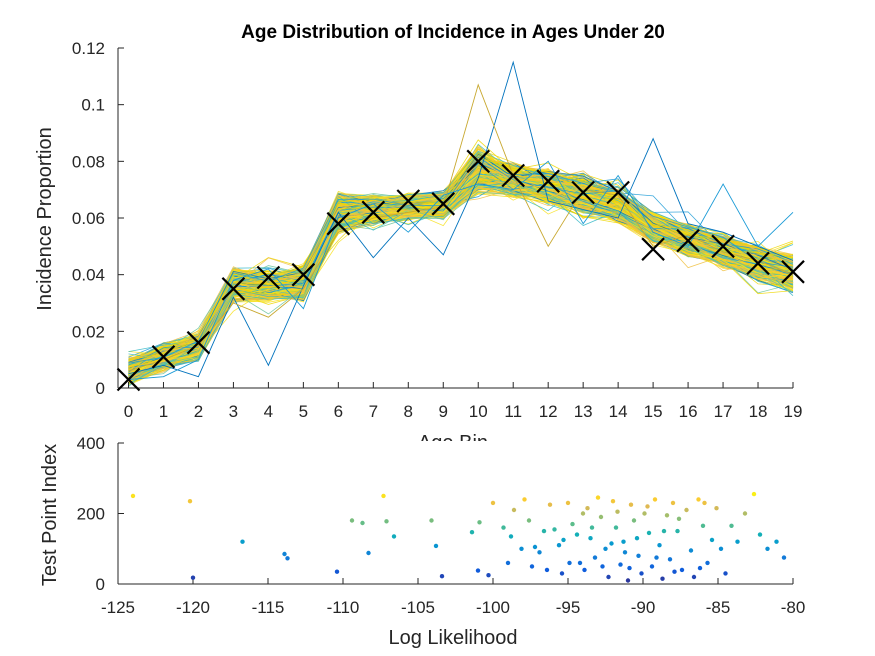 The width and height of the screenshot is (875, 656). I want to click on scatter-points, so click(458, 537).